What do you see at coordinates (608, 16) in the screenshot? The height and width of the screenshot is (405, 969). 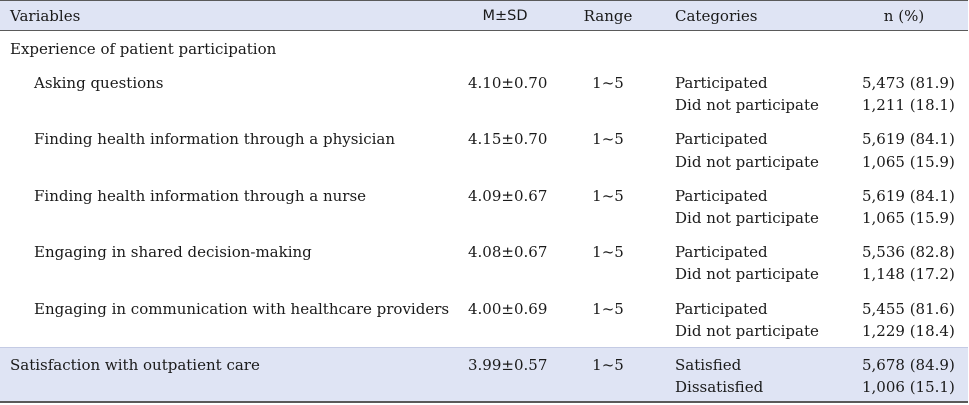 I see `header-range: Range` at bounding box center [608, 16].